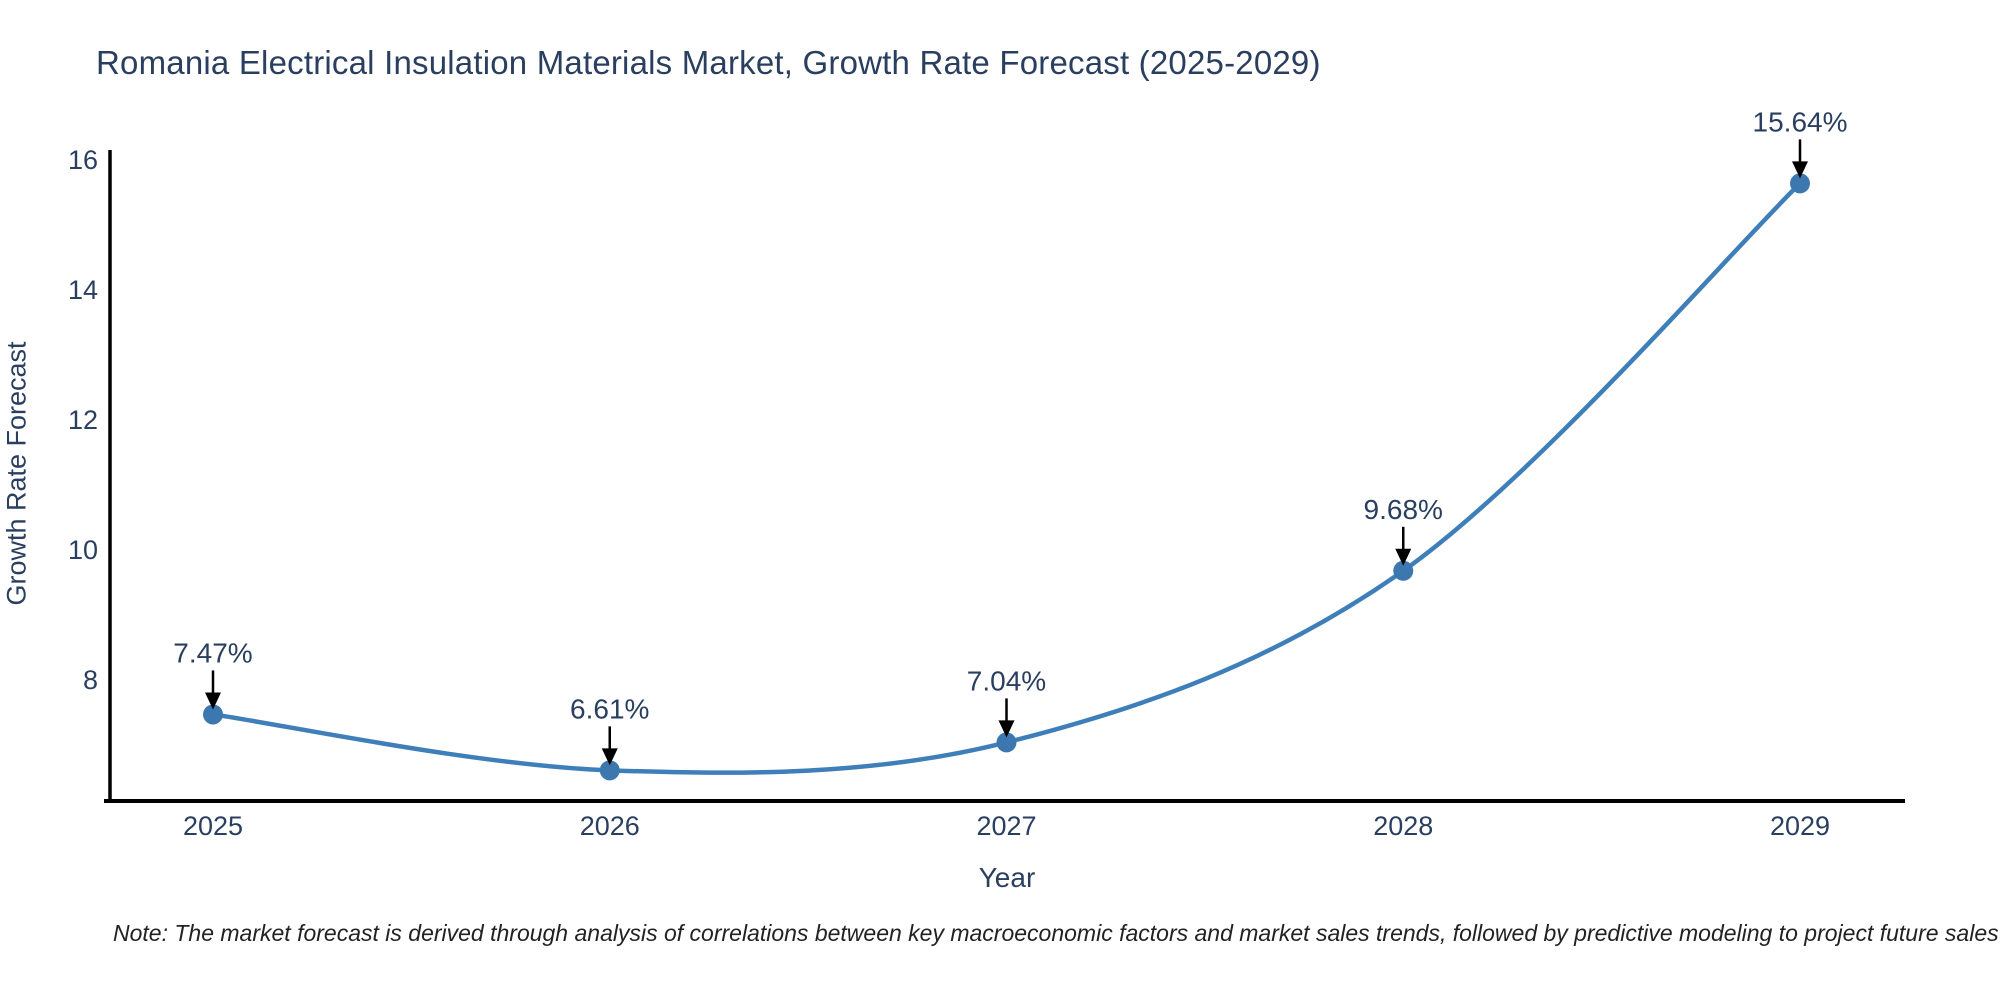 Image resolution: width=2000 pixels, height=1000 pixels. What do you see at coordinates (1800, 826) in the screenshot?
I see `x-tick-label: 2029` at bounding box center [1800, 826].